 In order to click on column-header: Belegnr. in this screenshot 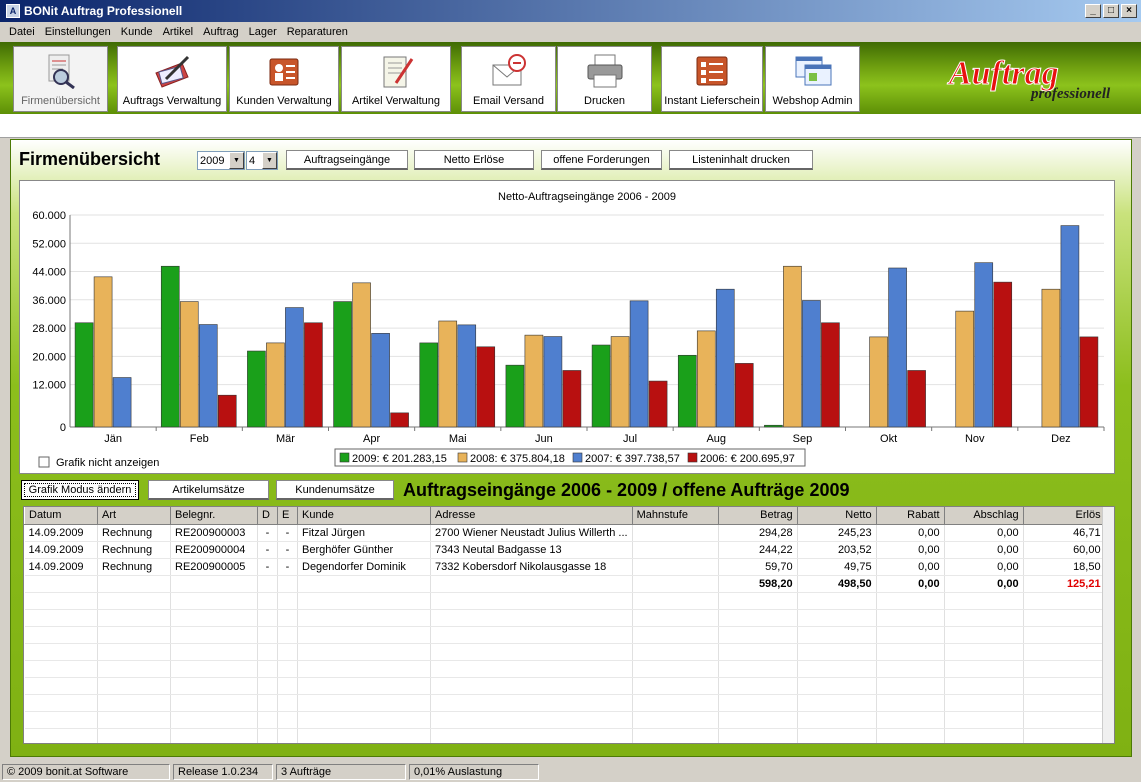, I will do `click(214, 516)`.